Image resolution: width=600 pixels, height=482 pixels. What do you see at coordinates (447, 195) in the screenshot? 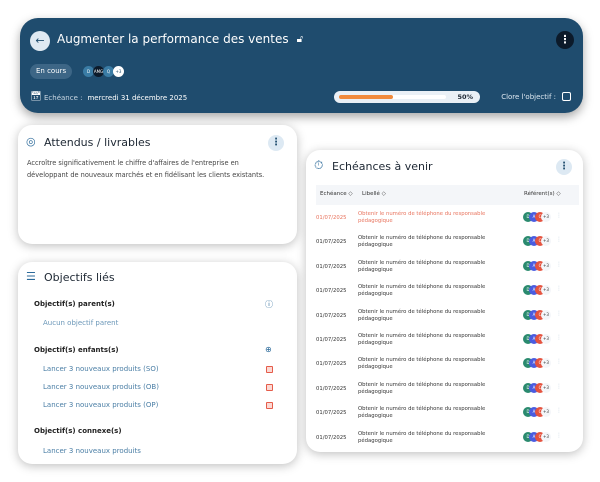
I see `table-header: Echéance ◇ Libellé ◇ Référent(s) ◇` at bounding box center [447, 195].